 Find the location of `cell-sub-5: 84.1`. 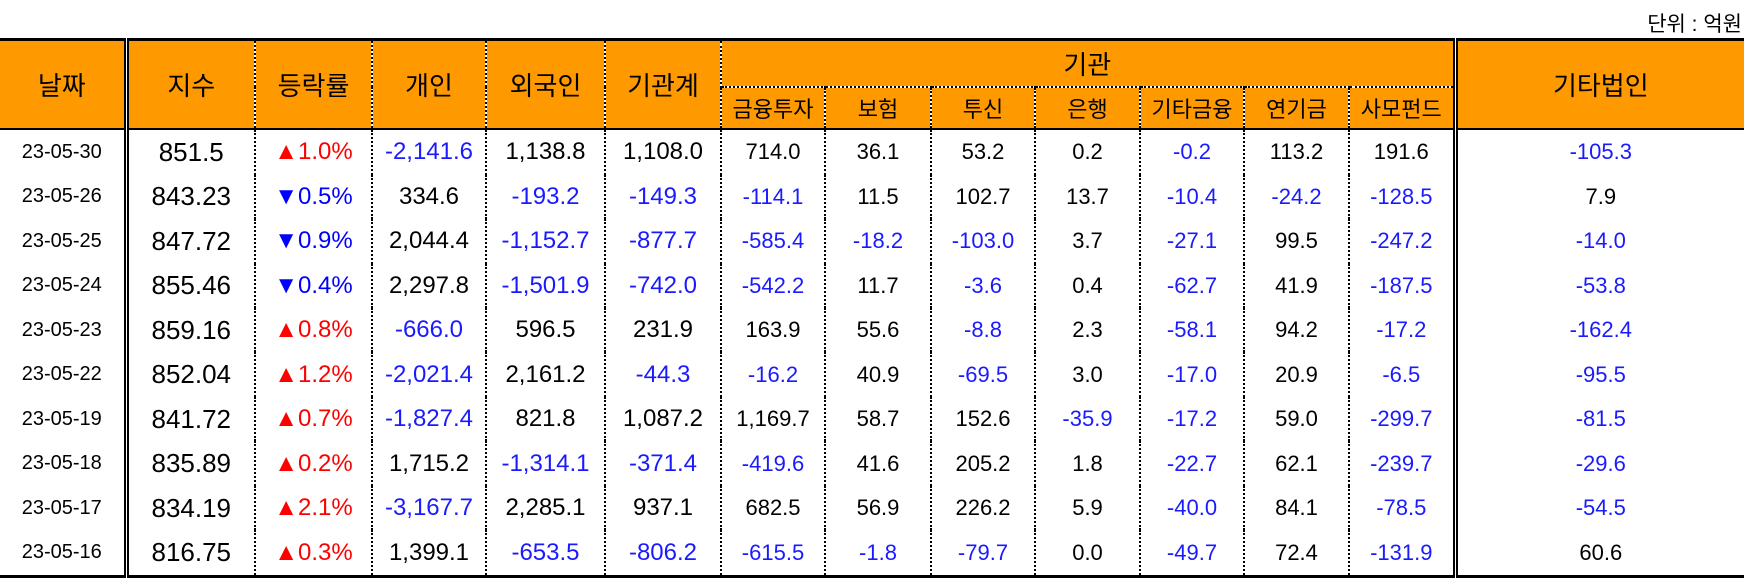

cell-sub-5: 84.1 is located at coordinates (1296, 508).